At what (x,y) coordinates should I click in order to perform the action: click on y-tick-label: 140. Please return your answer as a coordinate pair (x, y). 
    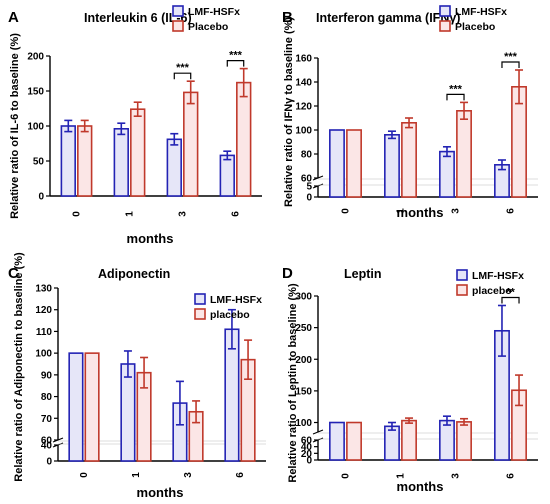
    Looking at the image, I should click on (303, 83).